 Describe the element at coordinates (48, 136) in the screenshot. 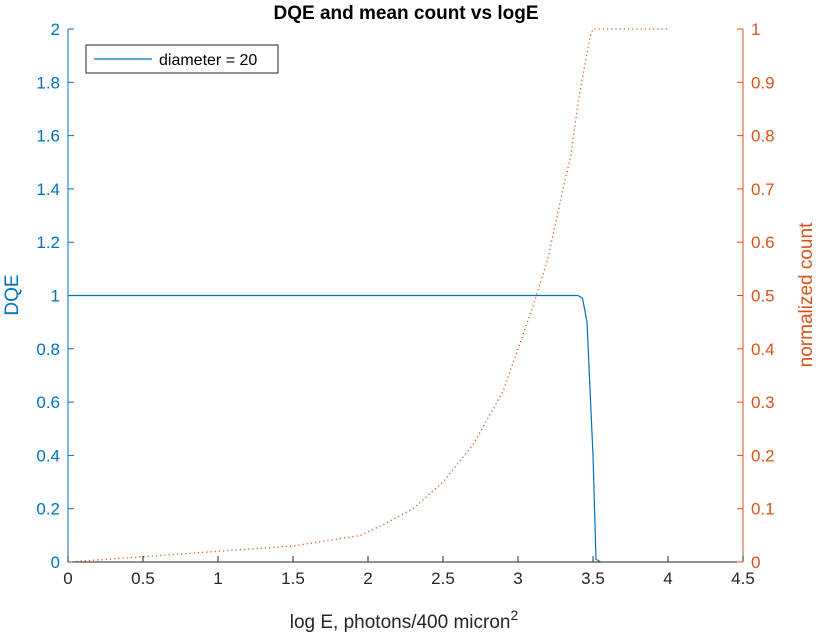

I see `y-left-tick-label: 1.6` at that location.